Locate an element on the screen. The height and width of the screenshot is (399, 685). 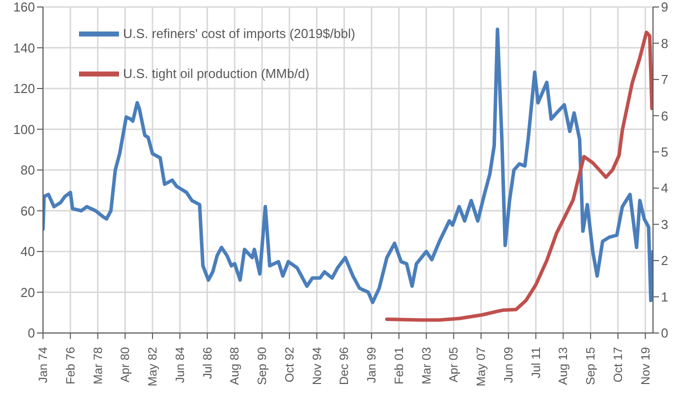
x-tick-label: Jul 11 is located at coordinates (535, 362).